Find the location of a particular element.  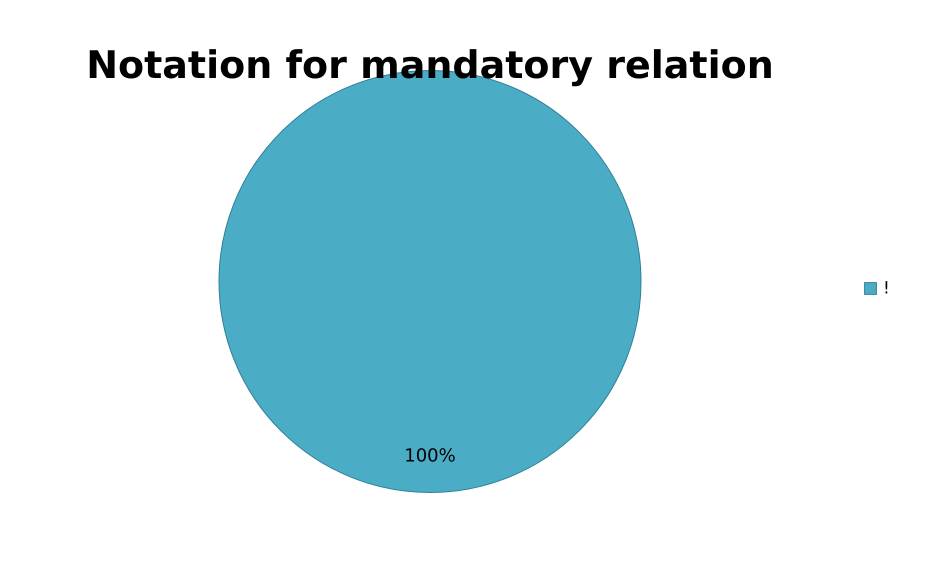

chart-title: Notation for mandatory relation is located at coordinates (430, 65).